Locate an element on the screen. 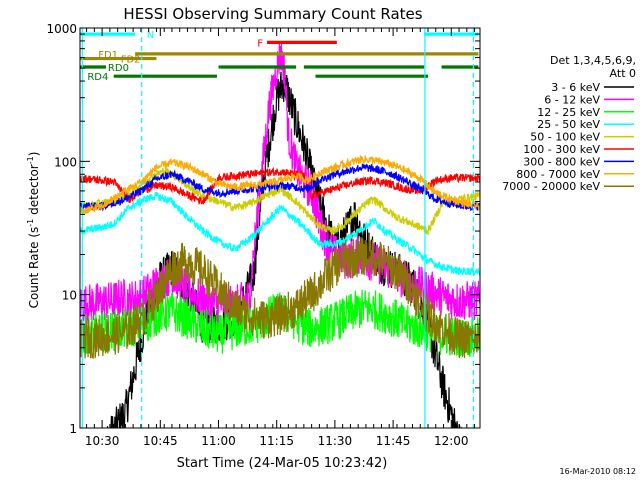 The width and height of the screenshot is (640, 480). legend-label-8: 7000 - 20000 keV is located at coordinates (551, 186).